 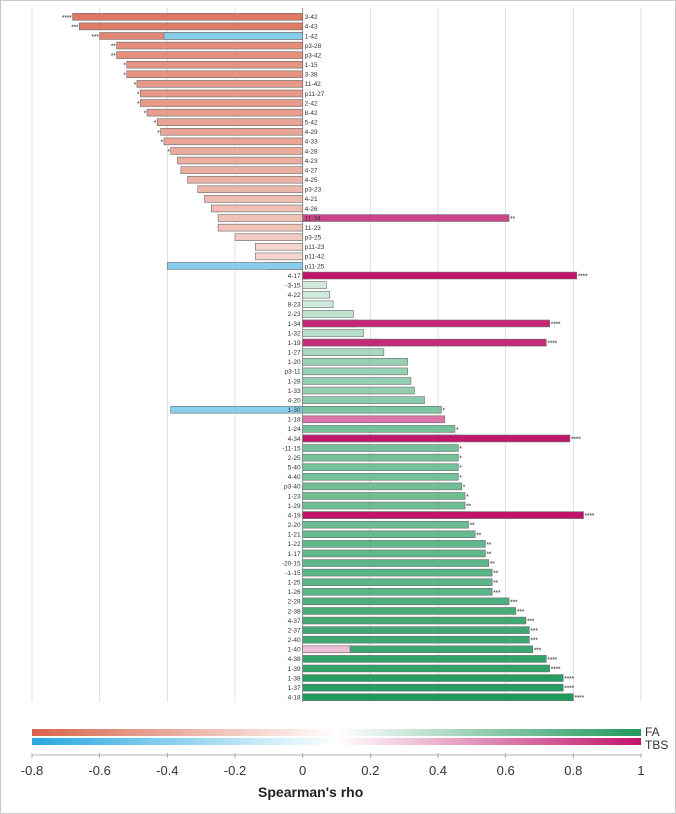 What do you see at coordinates (311, 36) in the screenshot?
I see `category-label-1-42: 1-42` at bounding box center [311, 36].